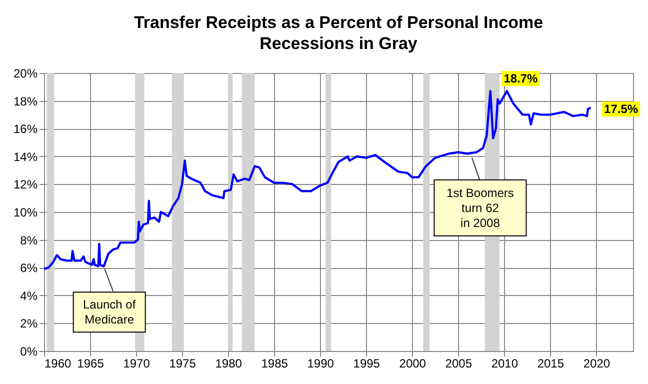 The height and width of the screenshot is (384, 648). I want to click on x-tick-label: 1960, so click(58, 363).